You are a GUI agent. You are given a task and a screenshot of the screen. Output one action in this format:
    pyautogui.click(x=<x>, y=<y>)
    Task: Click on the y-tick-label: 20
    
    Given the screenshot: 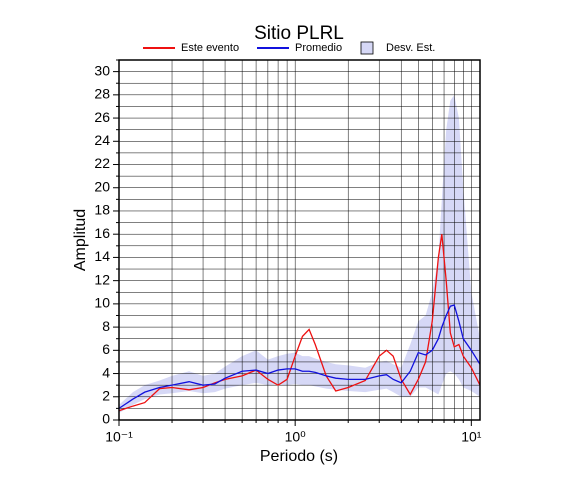 What is the action you would take?
    pyautogui.click(x=102, y=186)
    